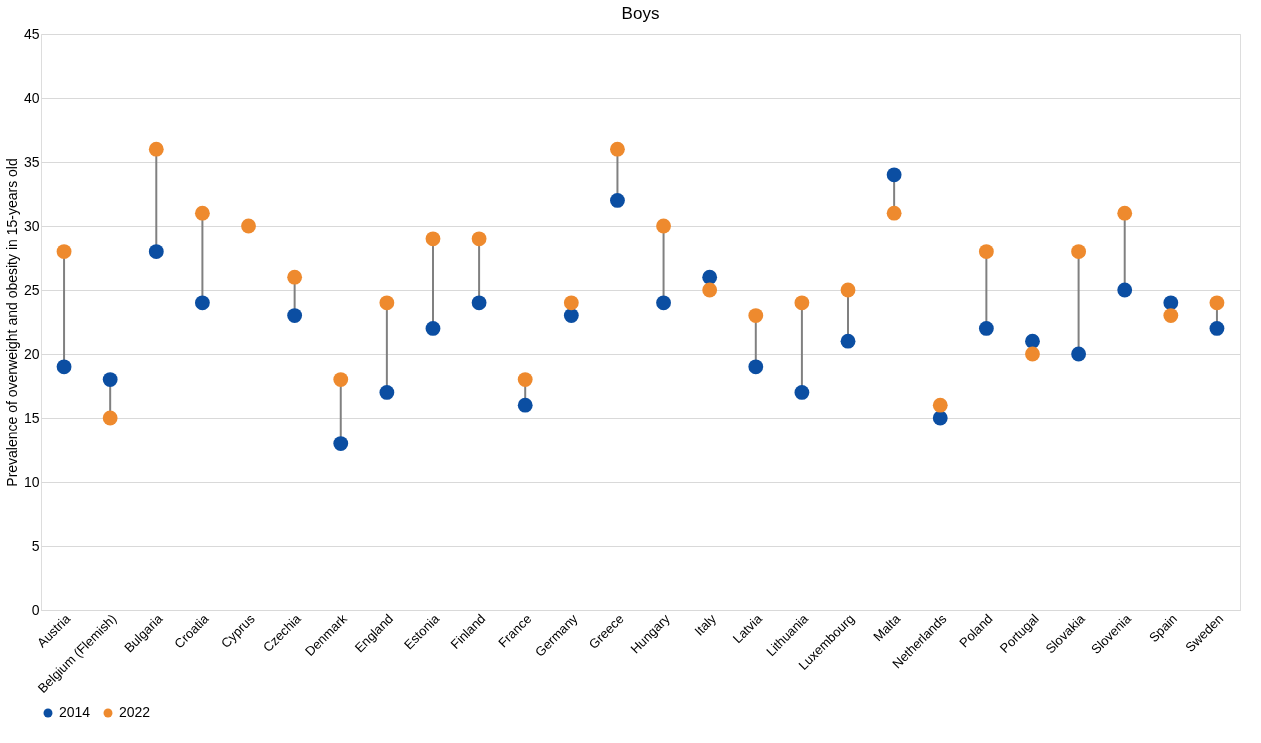  Describe the element at coordinates (31, 225) in the screenshot. I see `y-tick-label: 30` at that location.